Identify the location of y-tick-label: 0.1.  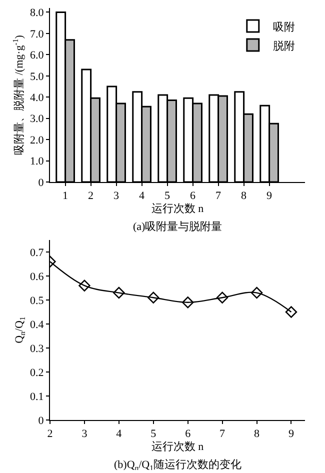
(37, 396).